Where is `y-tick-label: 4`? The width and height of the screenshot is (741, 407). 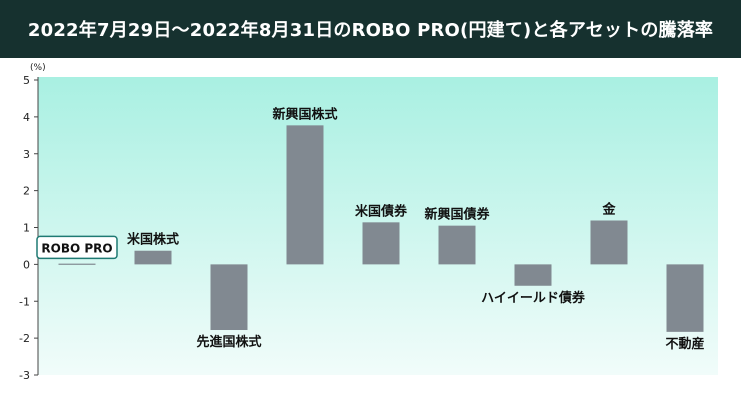 y-tick-label: 4 is located at coordinates (26, 117).